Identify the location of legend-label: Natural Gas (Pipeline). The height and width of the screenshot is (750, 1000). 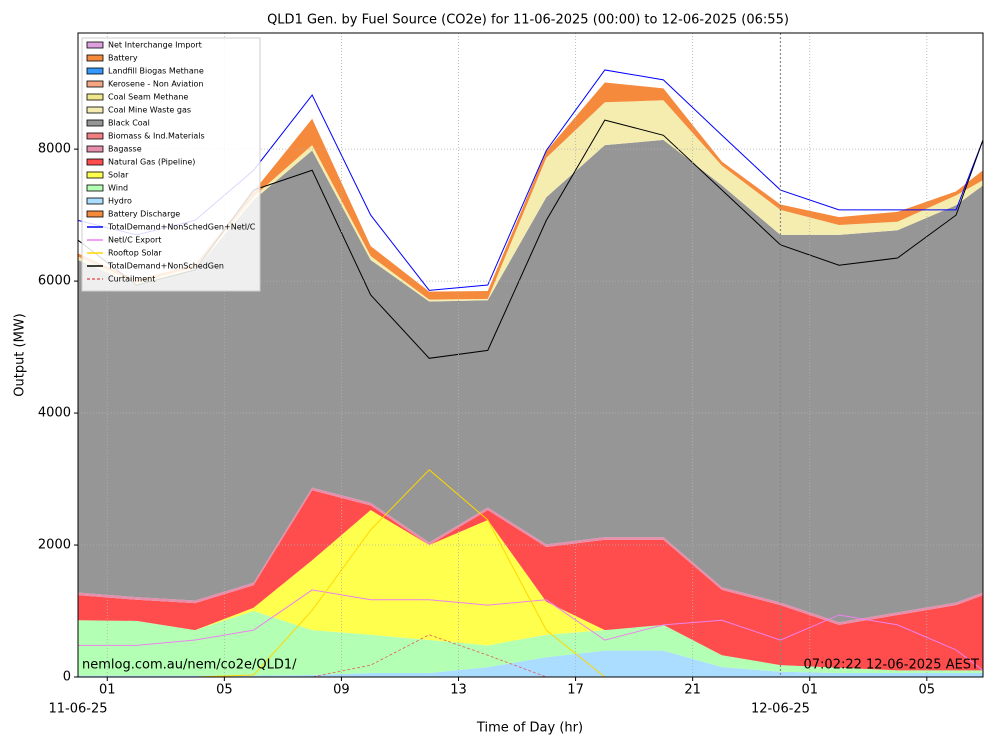
(151, 162).